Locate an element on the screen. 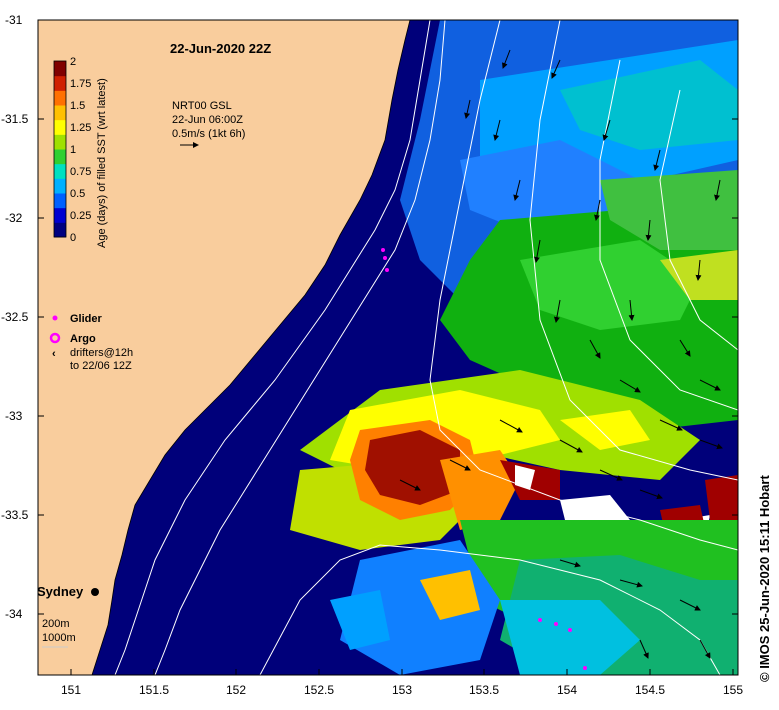 The width and height of the screenshot is (779, 710). current-info-line1: NRT00 GSL is located at coordinates (202, 106).